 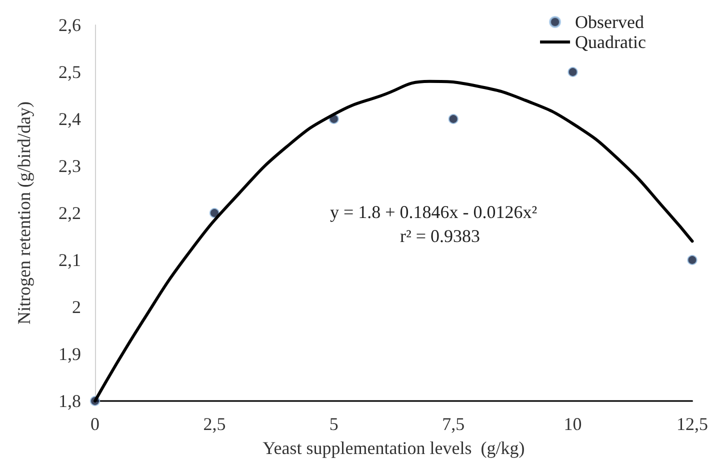 I want to click on y-axis-title: Nitrogen retention (g/bird/day), so click(x=24, y=213).